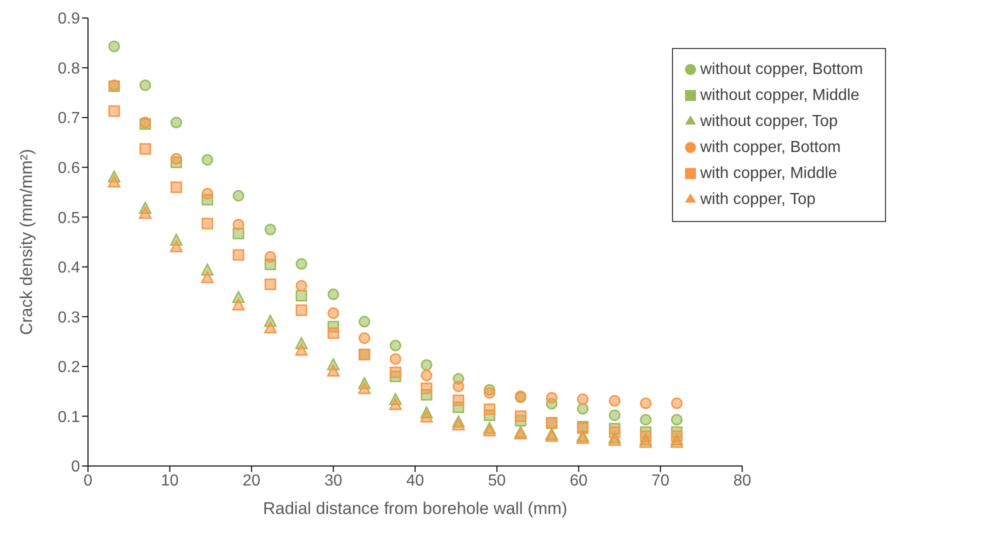  I want to click on x-tick-label: 70, so click(661, 481).